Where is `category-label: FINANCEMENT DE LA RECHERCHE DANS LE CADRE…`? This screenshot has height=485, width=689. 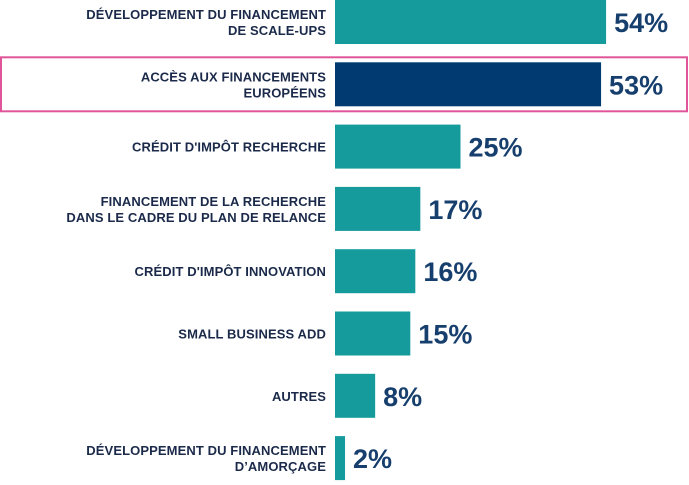
category-label: FINANCEMENT DE LA RECHERCHE DANS LE CADRE… is located at coordinates (196, 209).